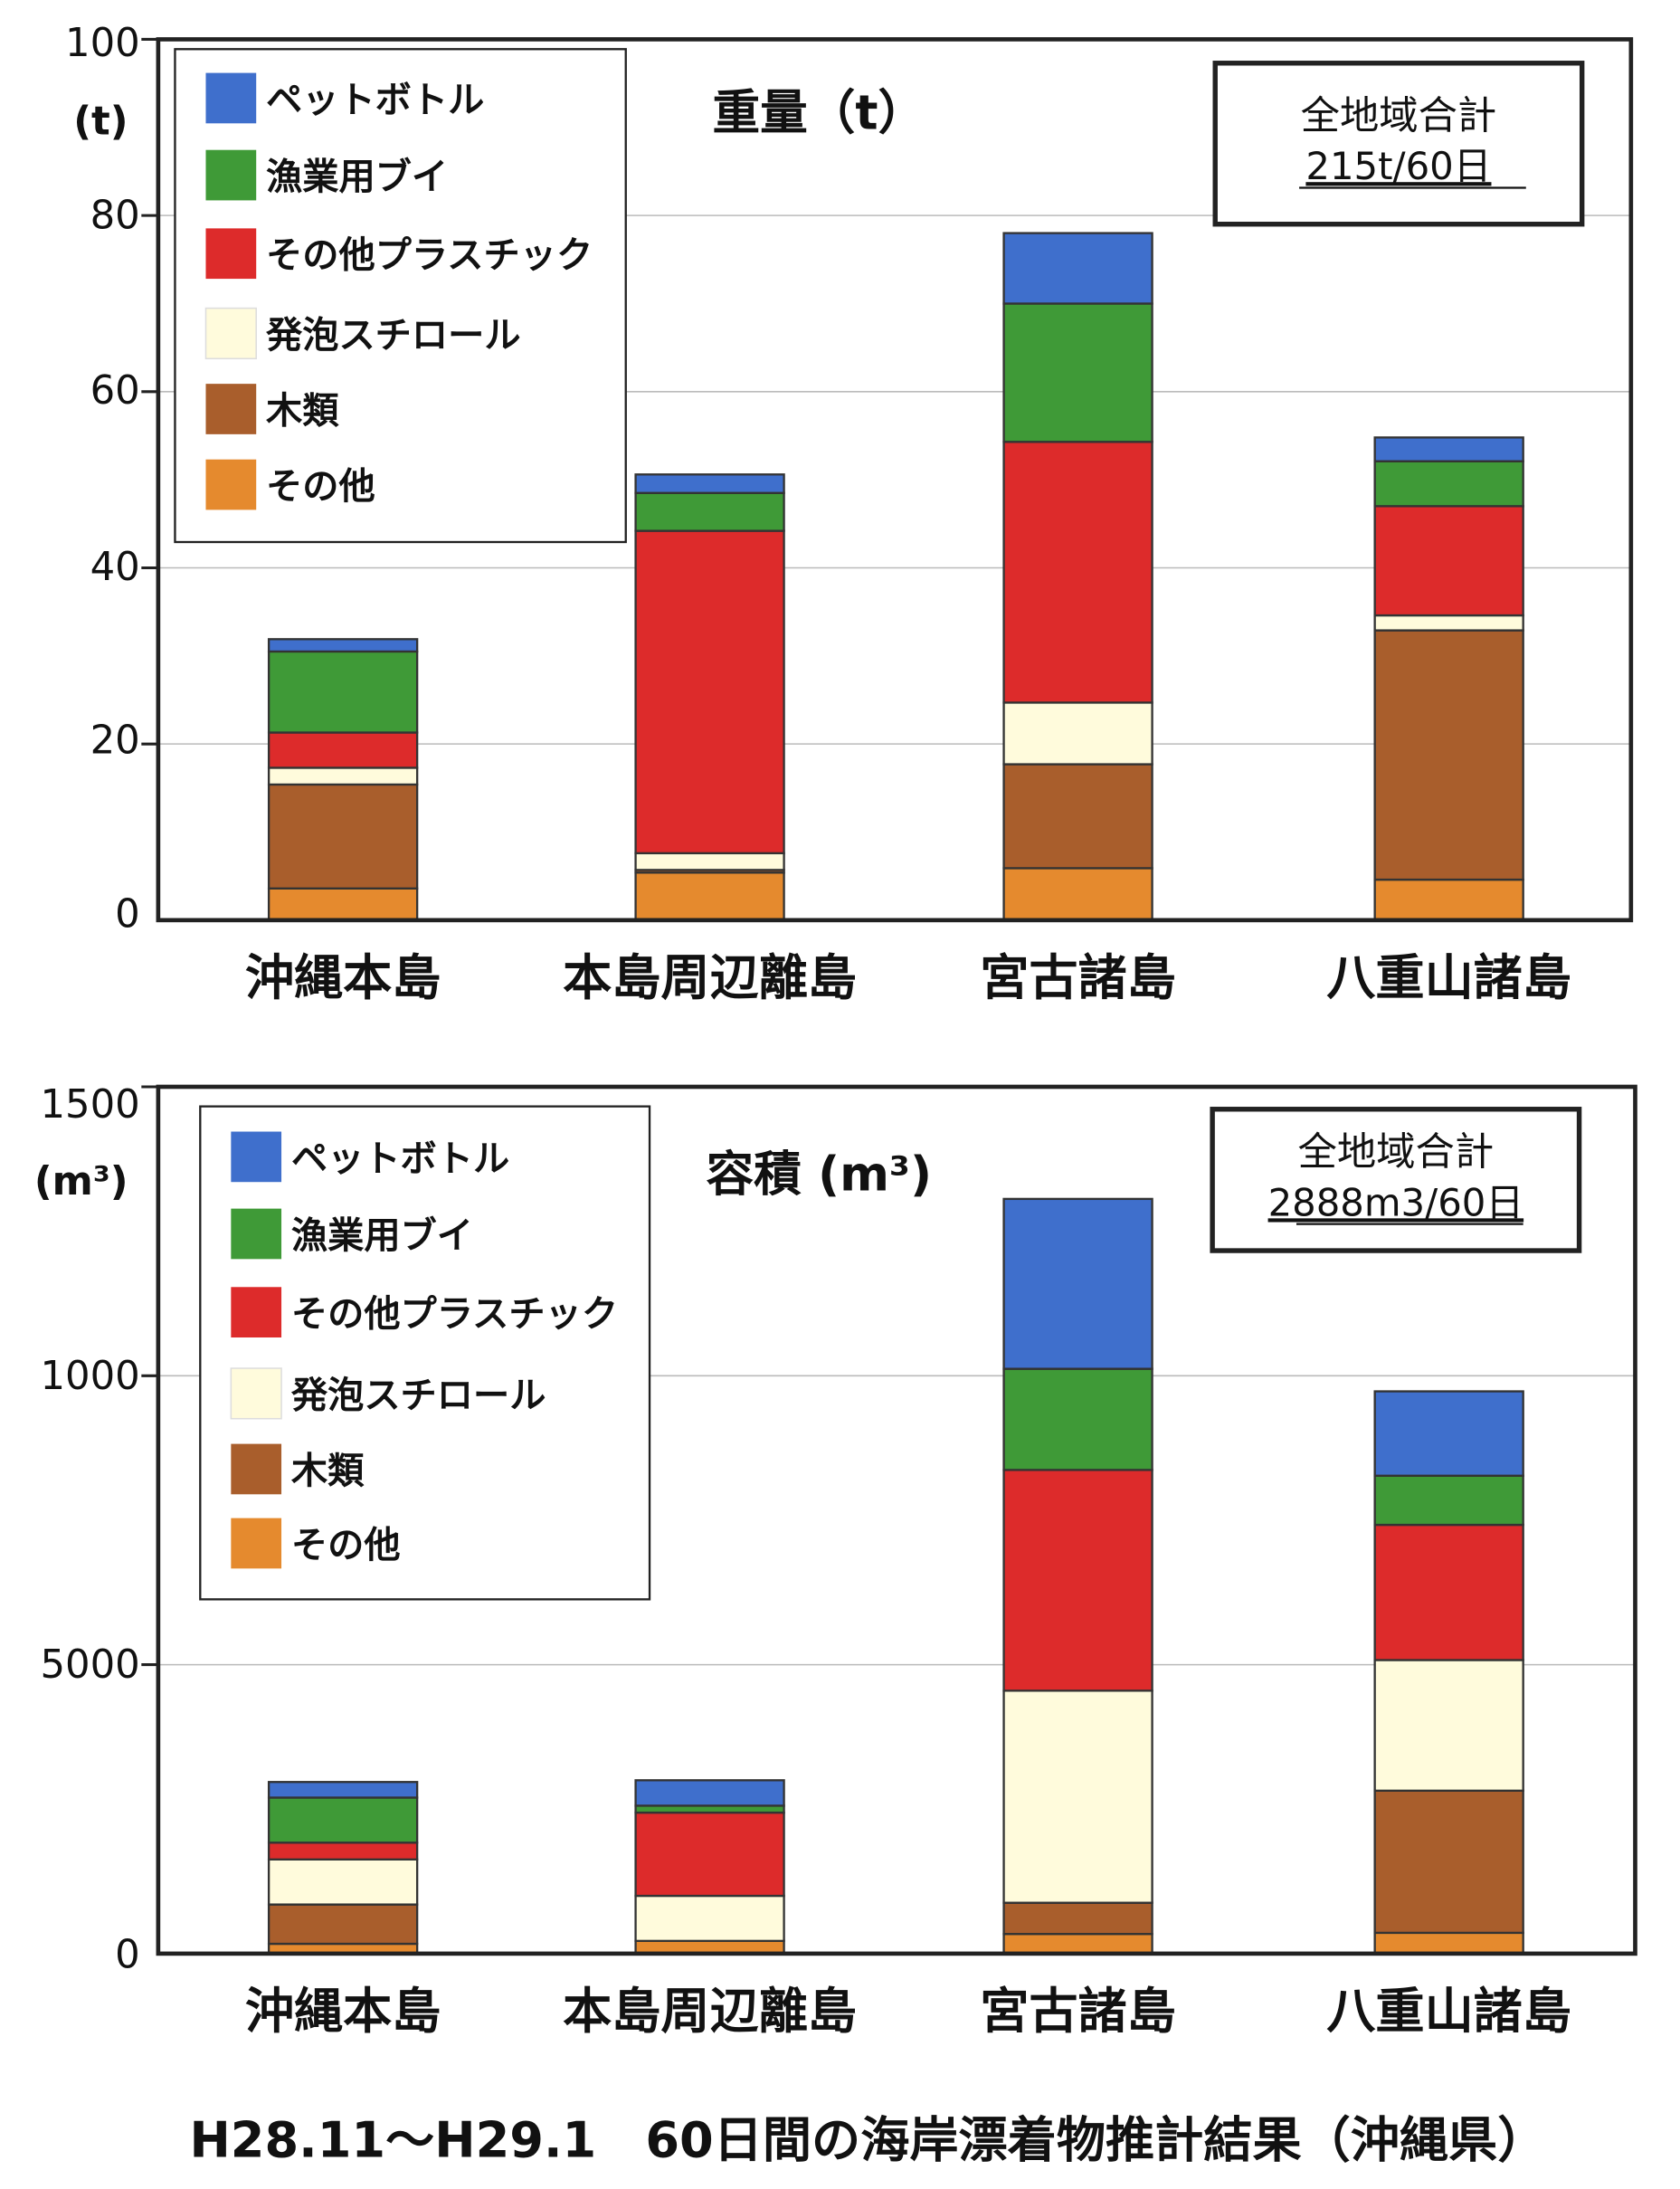 The width and height of the screenshot is (1680, 2189). I want to click on y-tick-label: 80, so click(115, 215).